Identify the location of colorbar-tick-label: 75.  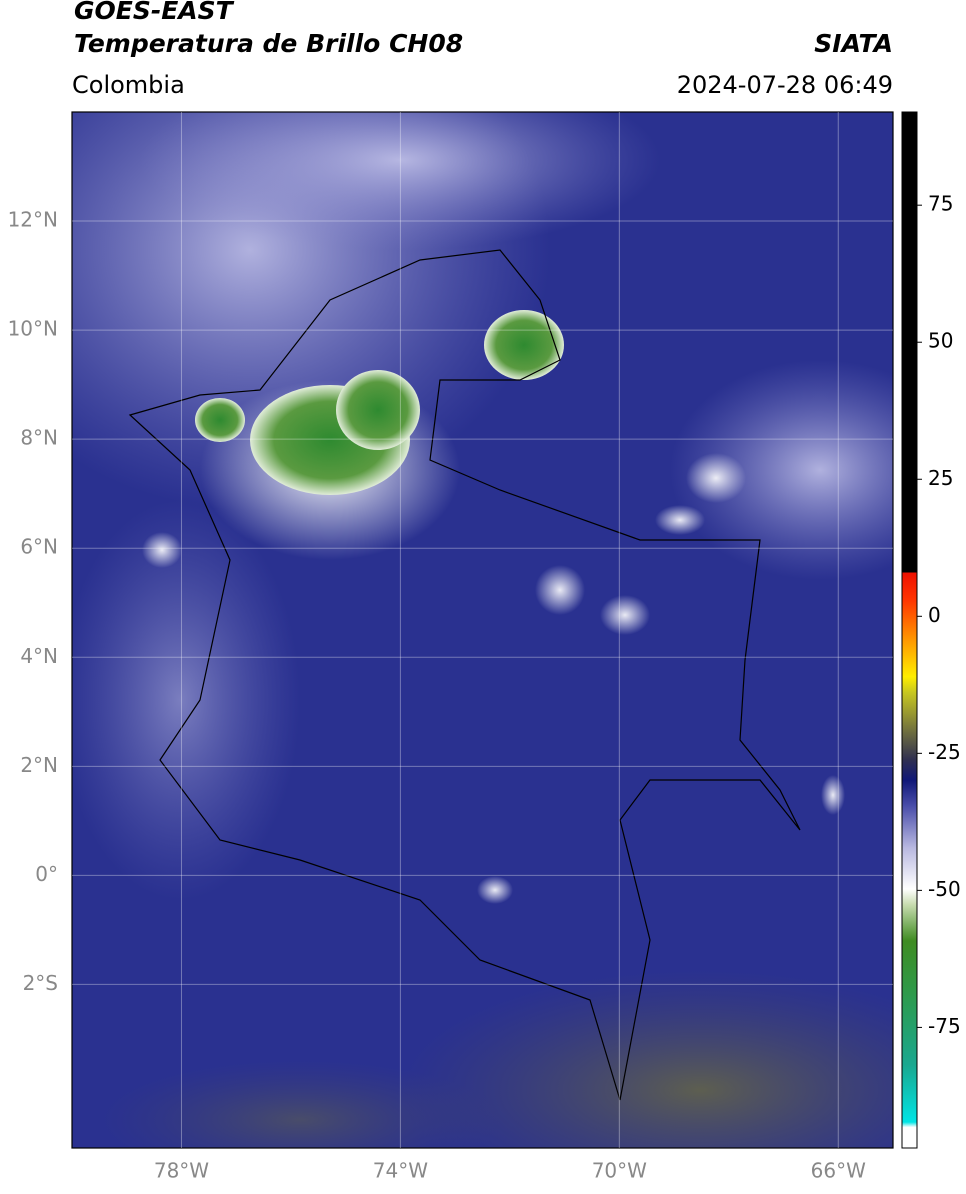
(940, 204).